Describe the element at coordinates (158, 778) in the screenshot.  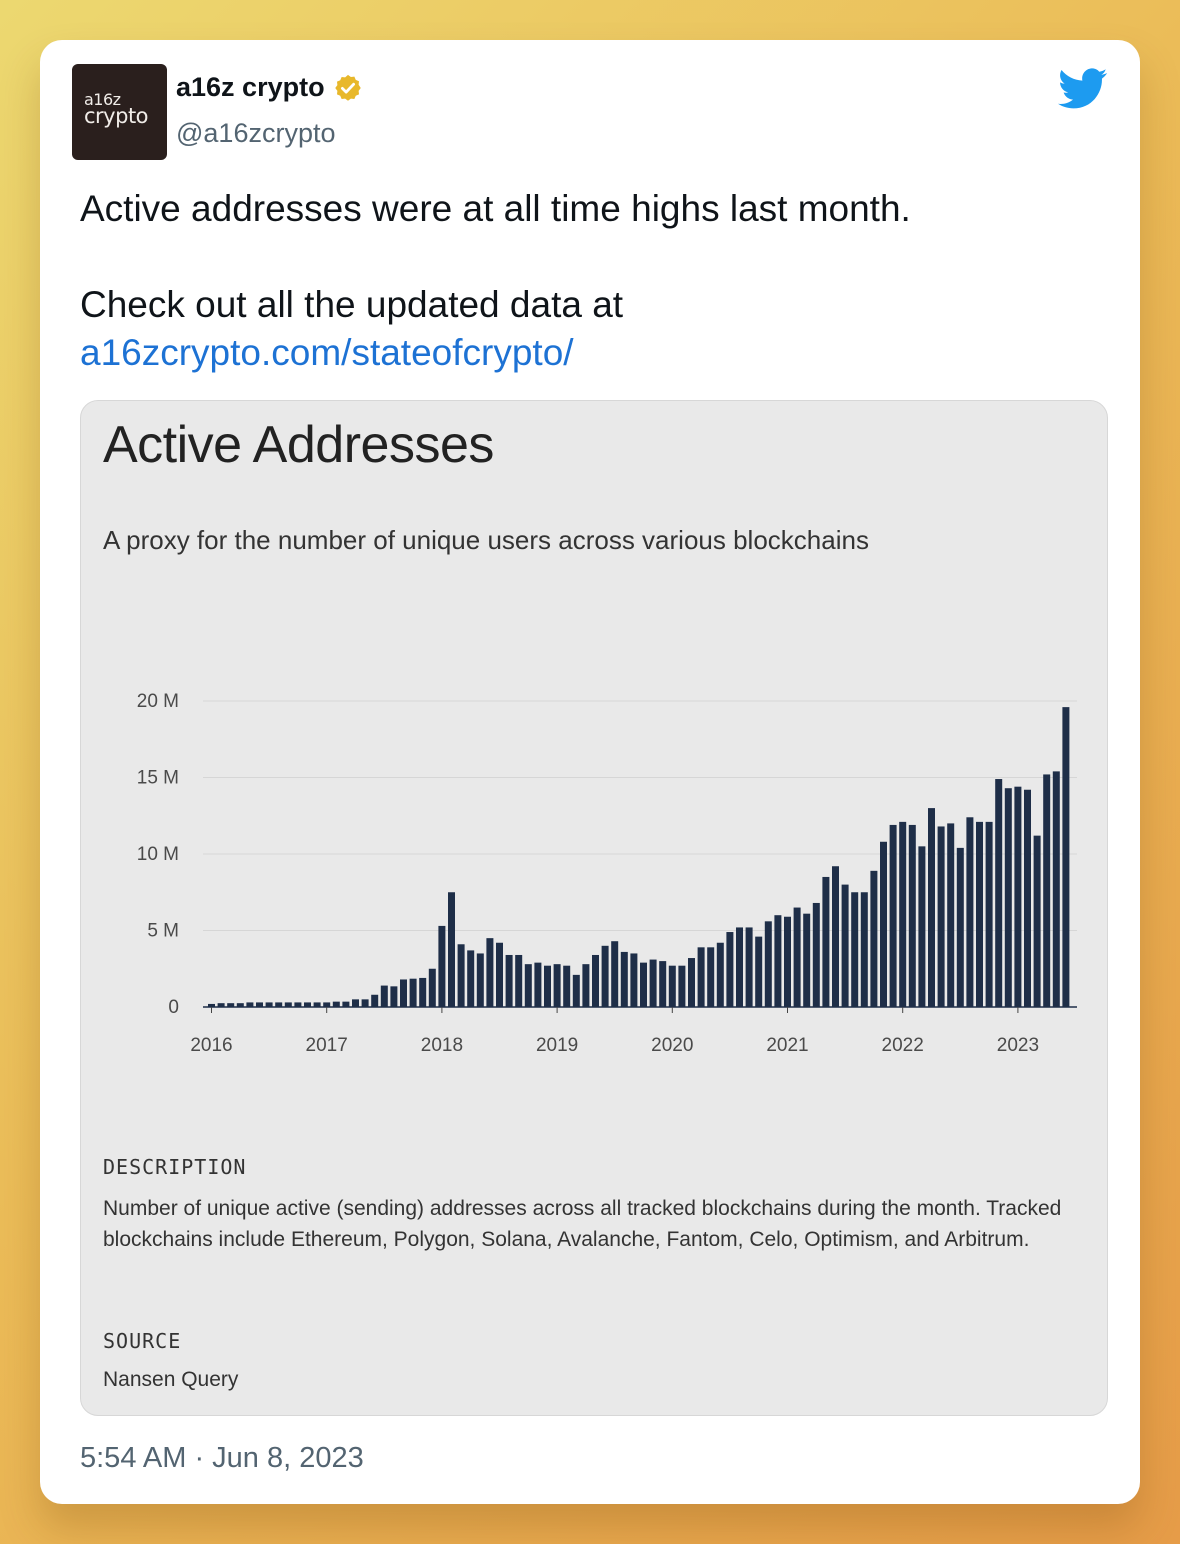
I see `y-tick-label: 15 M` at that location.